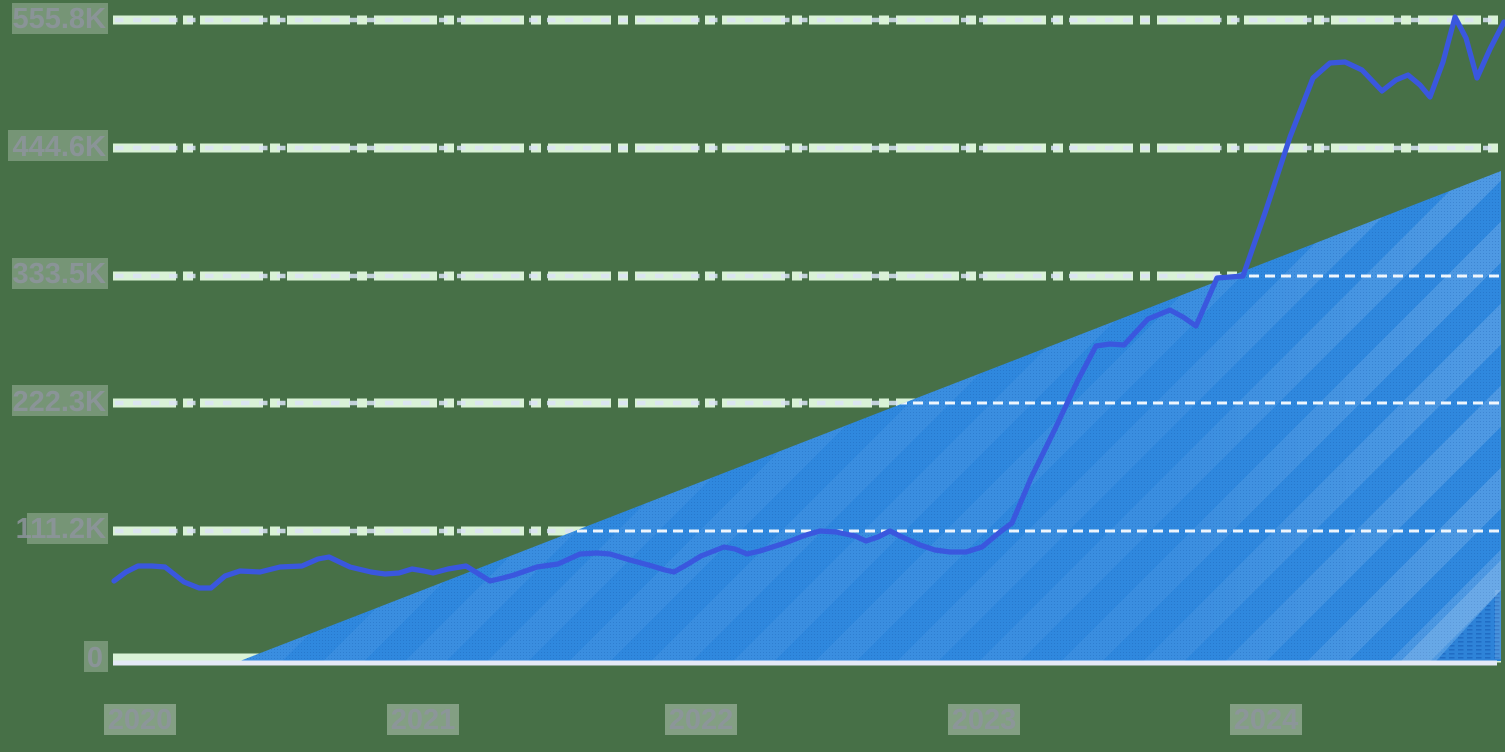 The width and height of the screenshot is (1505, 752). What do you see at coordinates (59, 274) in the screenshot?
I see `svg-text: 333.5K` at bounding box center [59, 274].